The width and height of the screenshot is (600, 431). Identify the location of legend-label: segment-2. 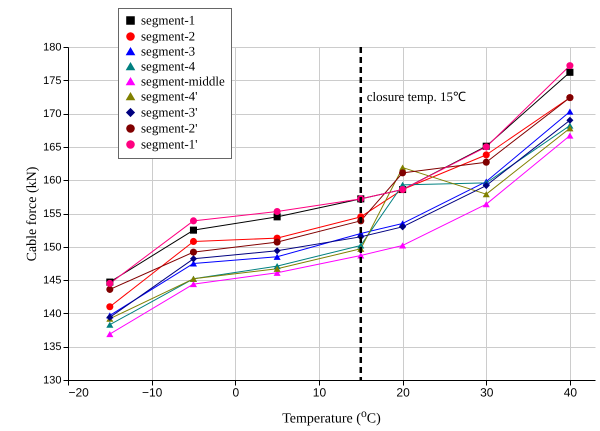
(168, 36).